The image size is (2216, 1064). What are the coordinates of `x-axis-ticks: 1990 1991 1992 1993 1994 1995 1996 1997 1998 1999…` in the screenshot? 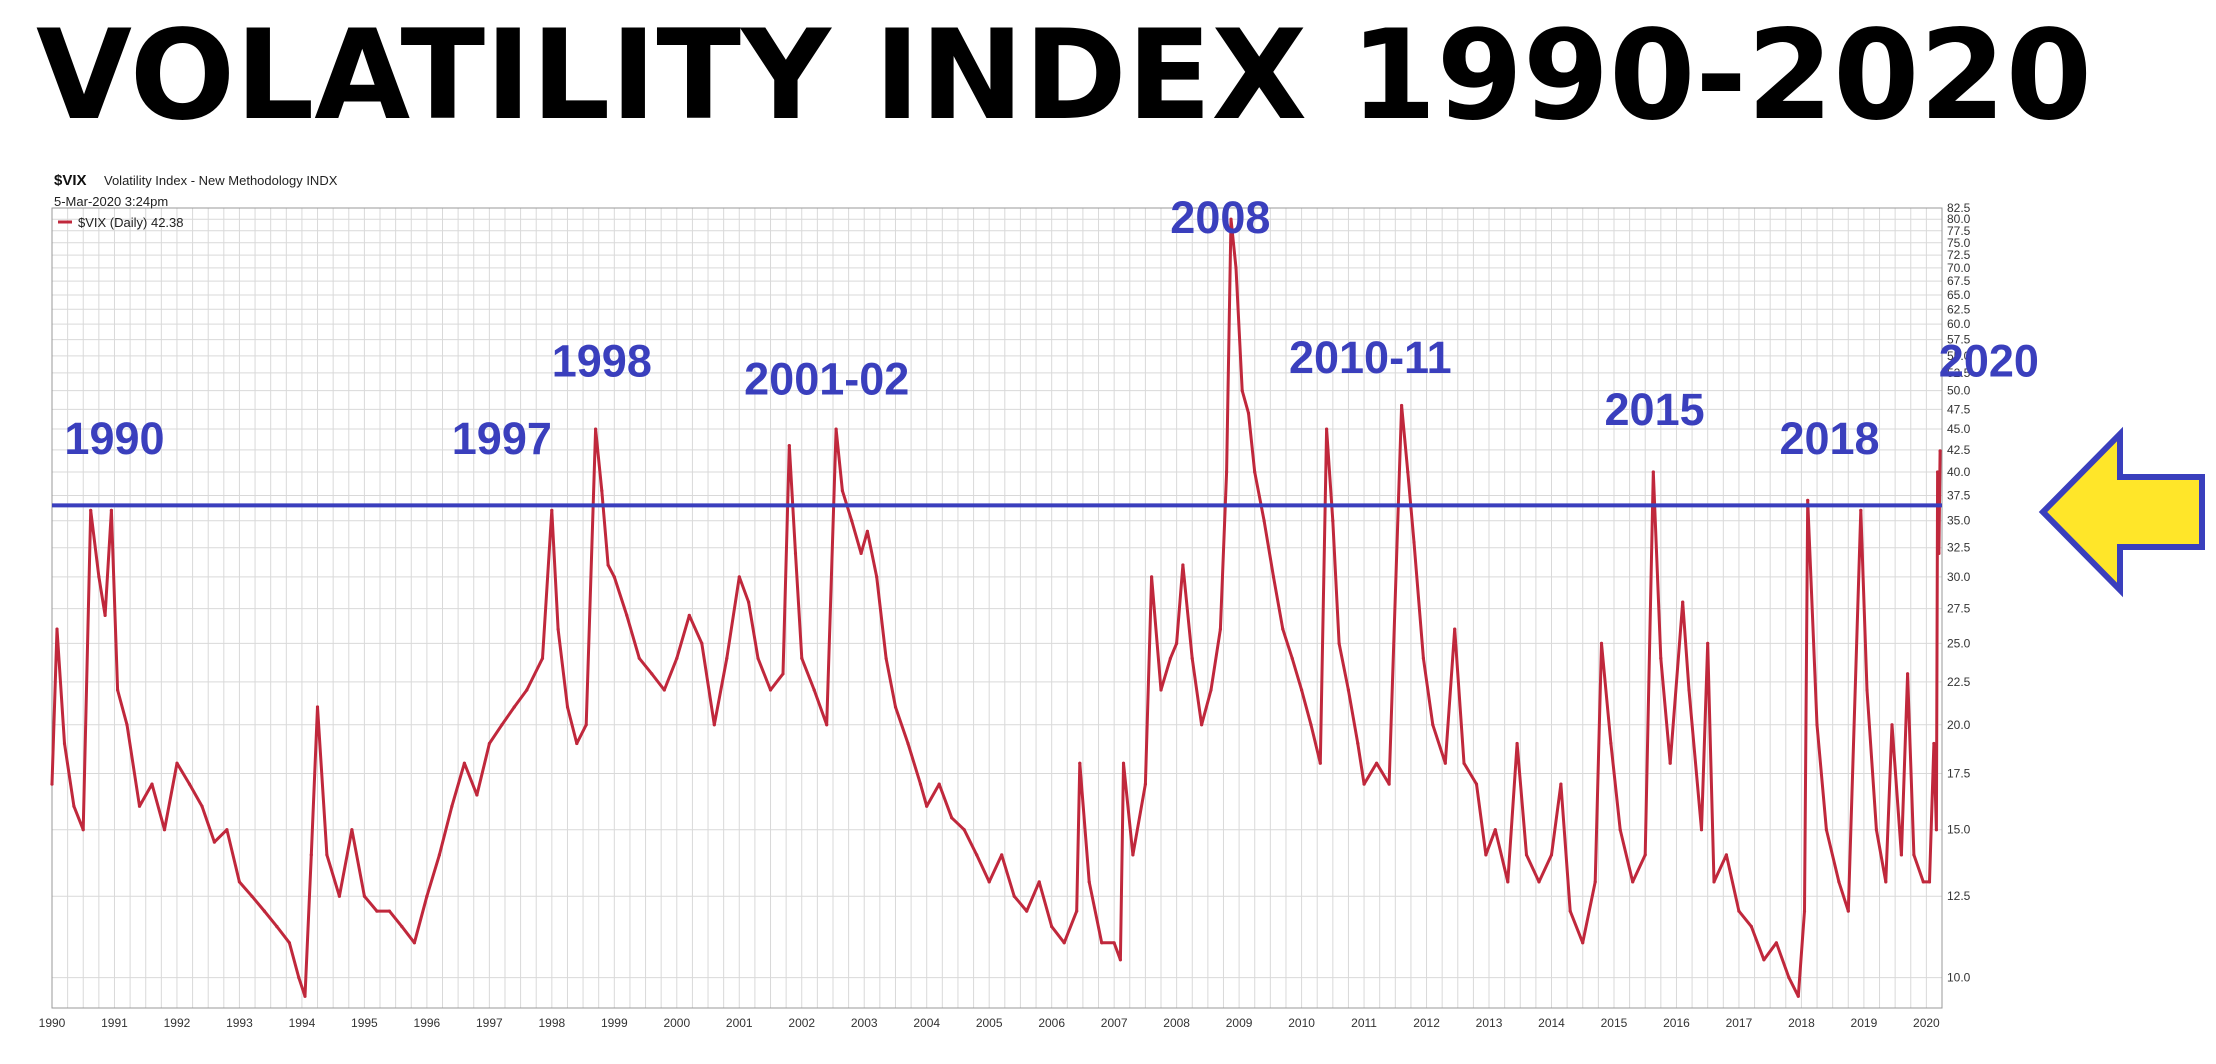 It's located at (989, 1023).